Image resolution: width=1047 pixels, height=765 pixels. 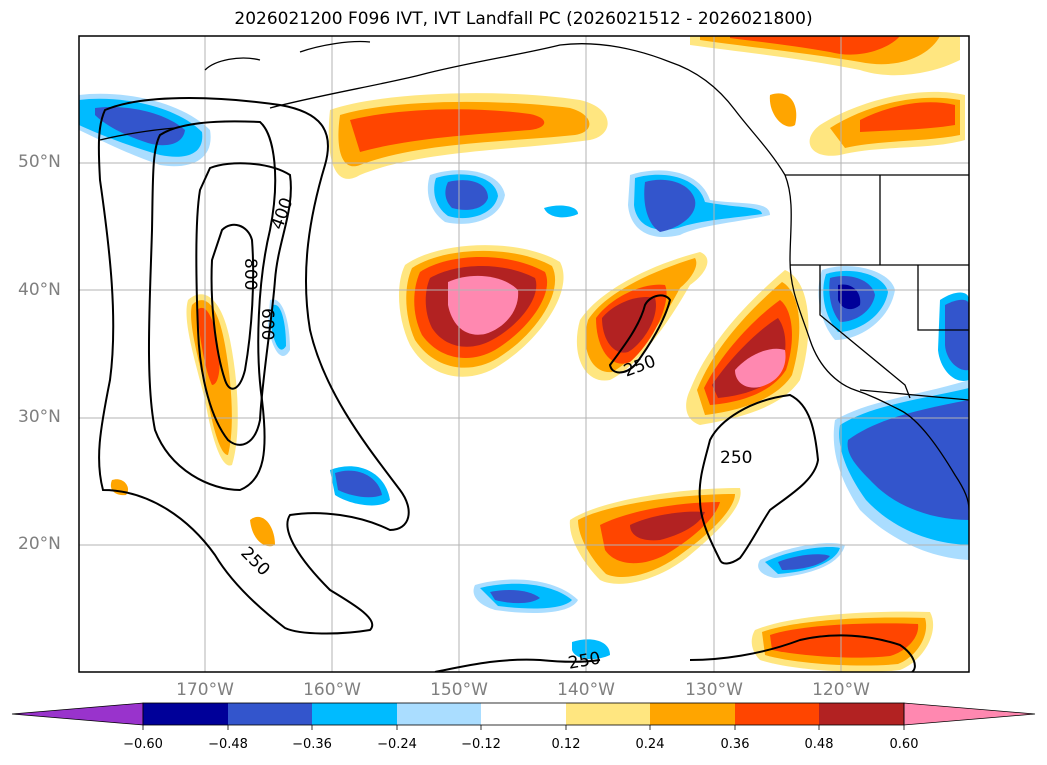 What do you see at coordinates (904, 744) in the screenshot?
I see `colorbar-tick: 0.60` at bounding box center [904, 744].